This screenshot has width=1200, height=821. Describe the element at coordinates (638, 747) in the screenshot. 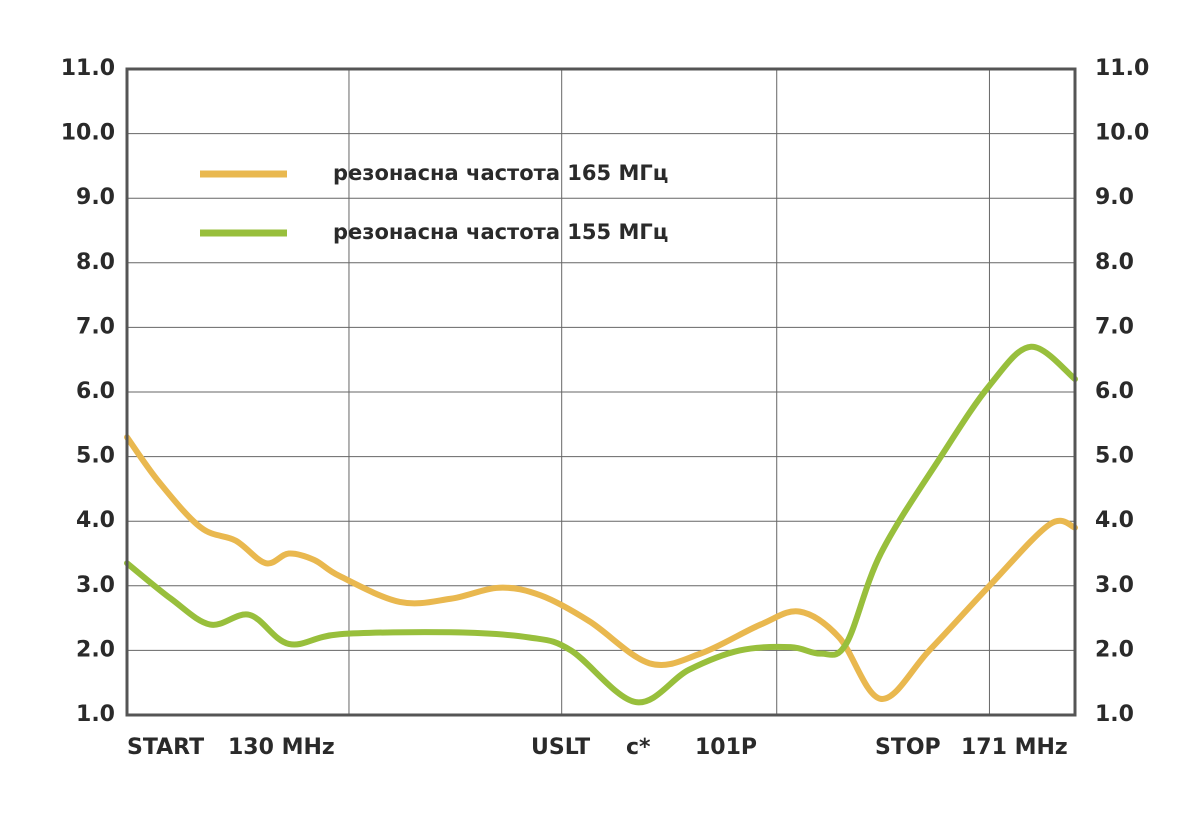

I see `x-label: c*` at that location.